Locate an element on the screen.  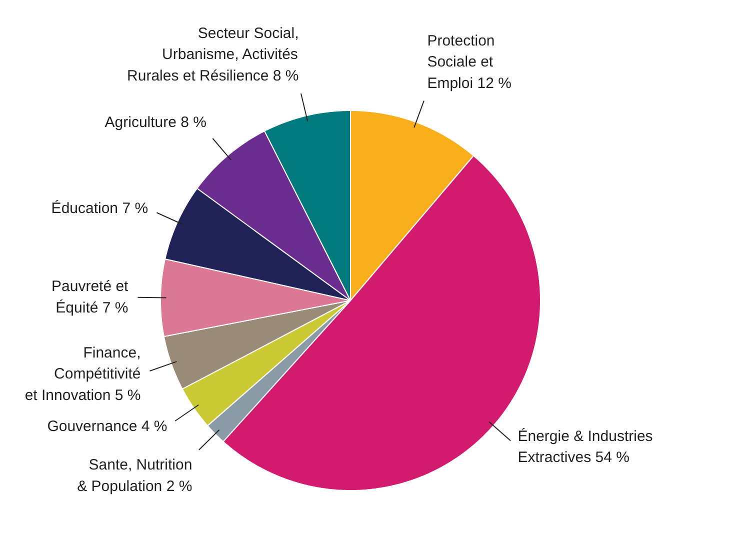
slice-label: Protection Sociale et Emploi 12 % is located at coordinates (469, 62).